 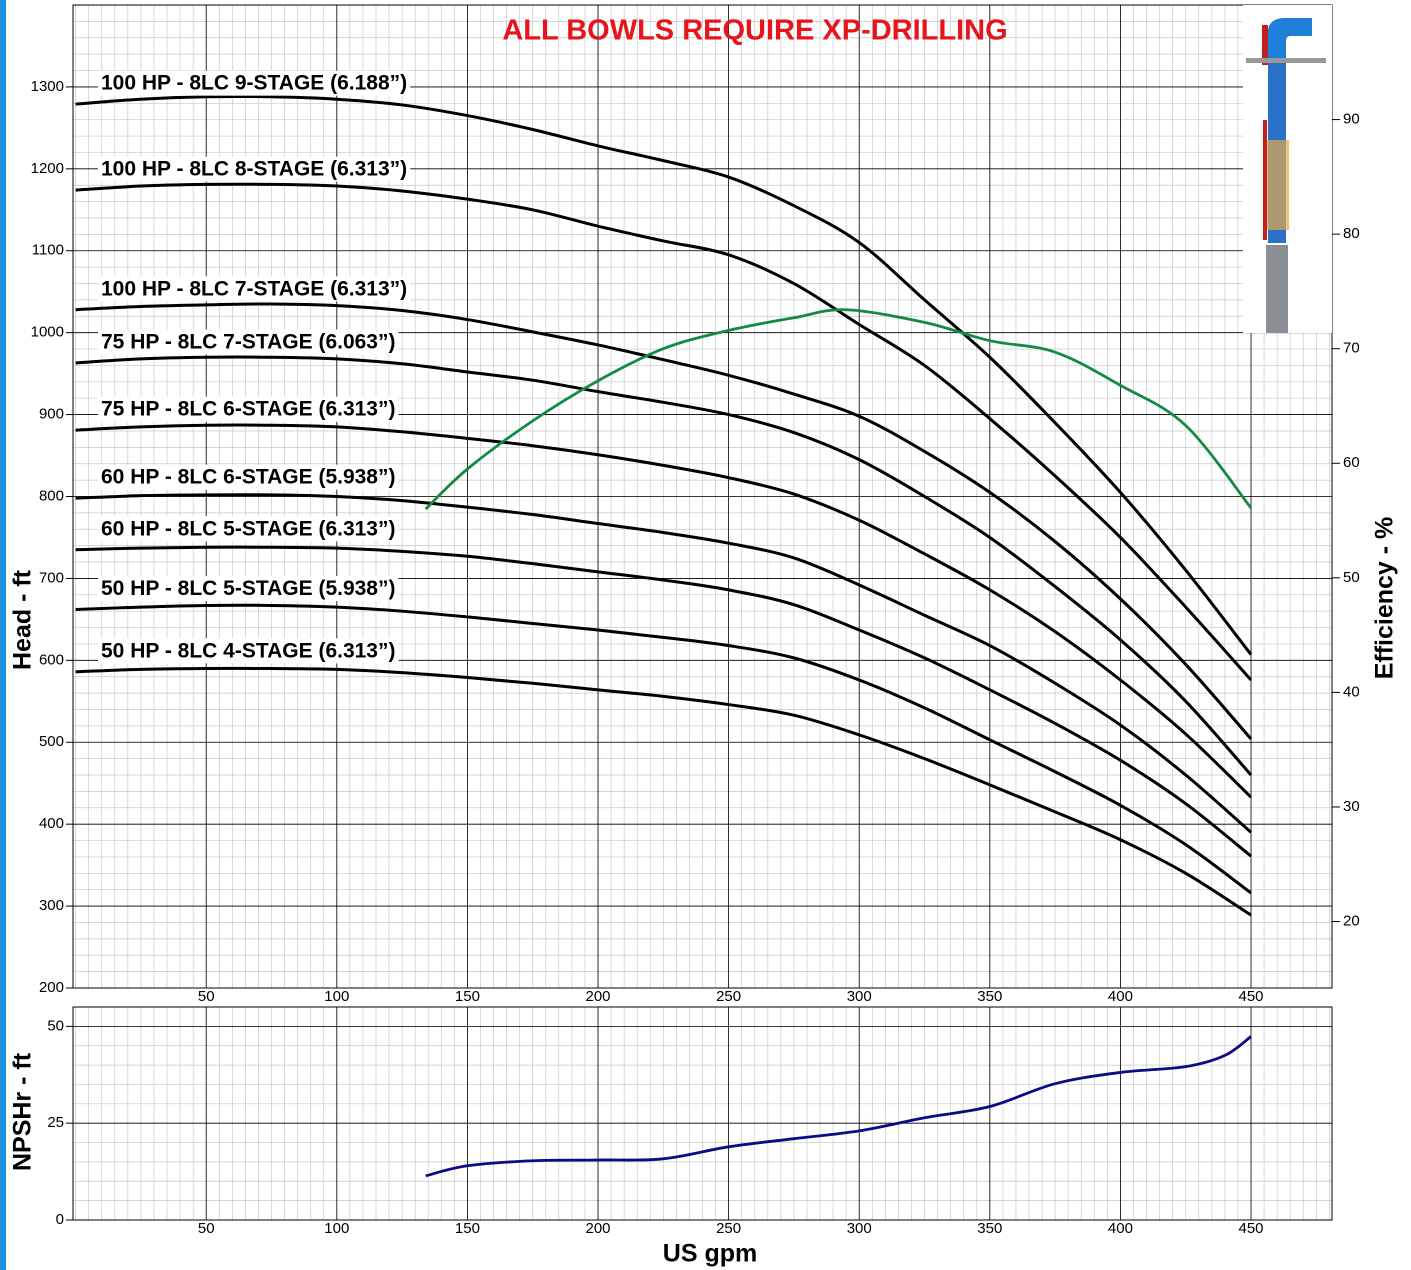 What do you see at coordinates (55, 1122) in the screenshot?
I see `y-tick-label: 25` at bounding box center [55, 1122].